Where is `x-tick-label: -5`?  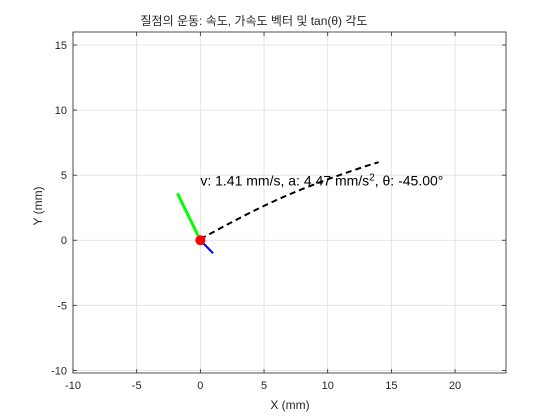 x-tick-label: -5 is located at coordinates (137, 386).